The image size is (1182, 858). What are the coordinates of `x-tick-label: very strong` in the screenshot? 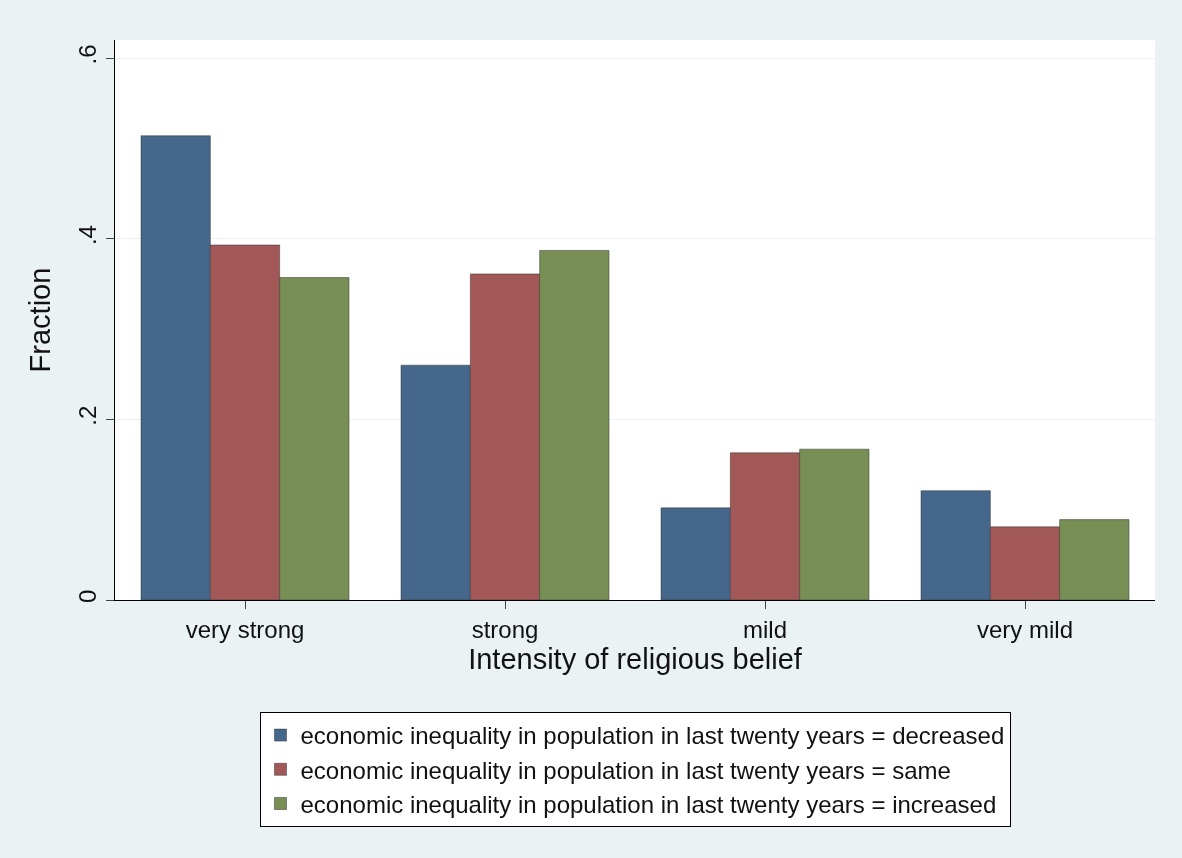 It's located at (245, 629).